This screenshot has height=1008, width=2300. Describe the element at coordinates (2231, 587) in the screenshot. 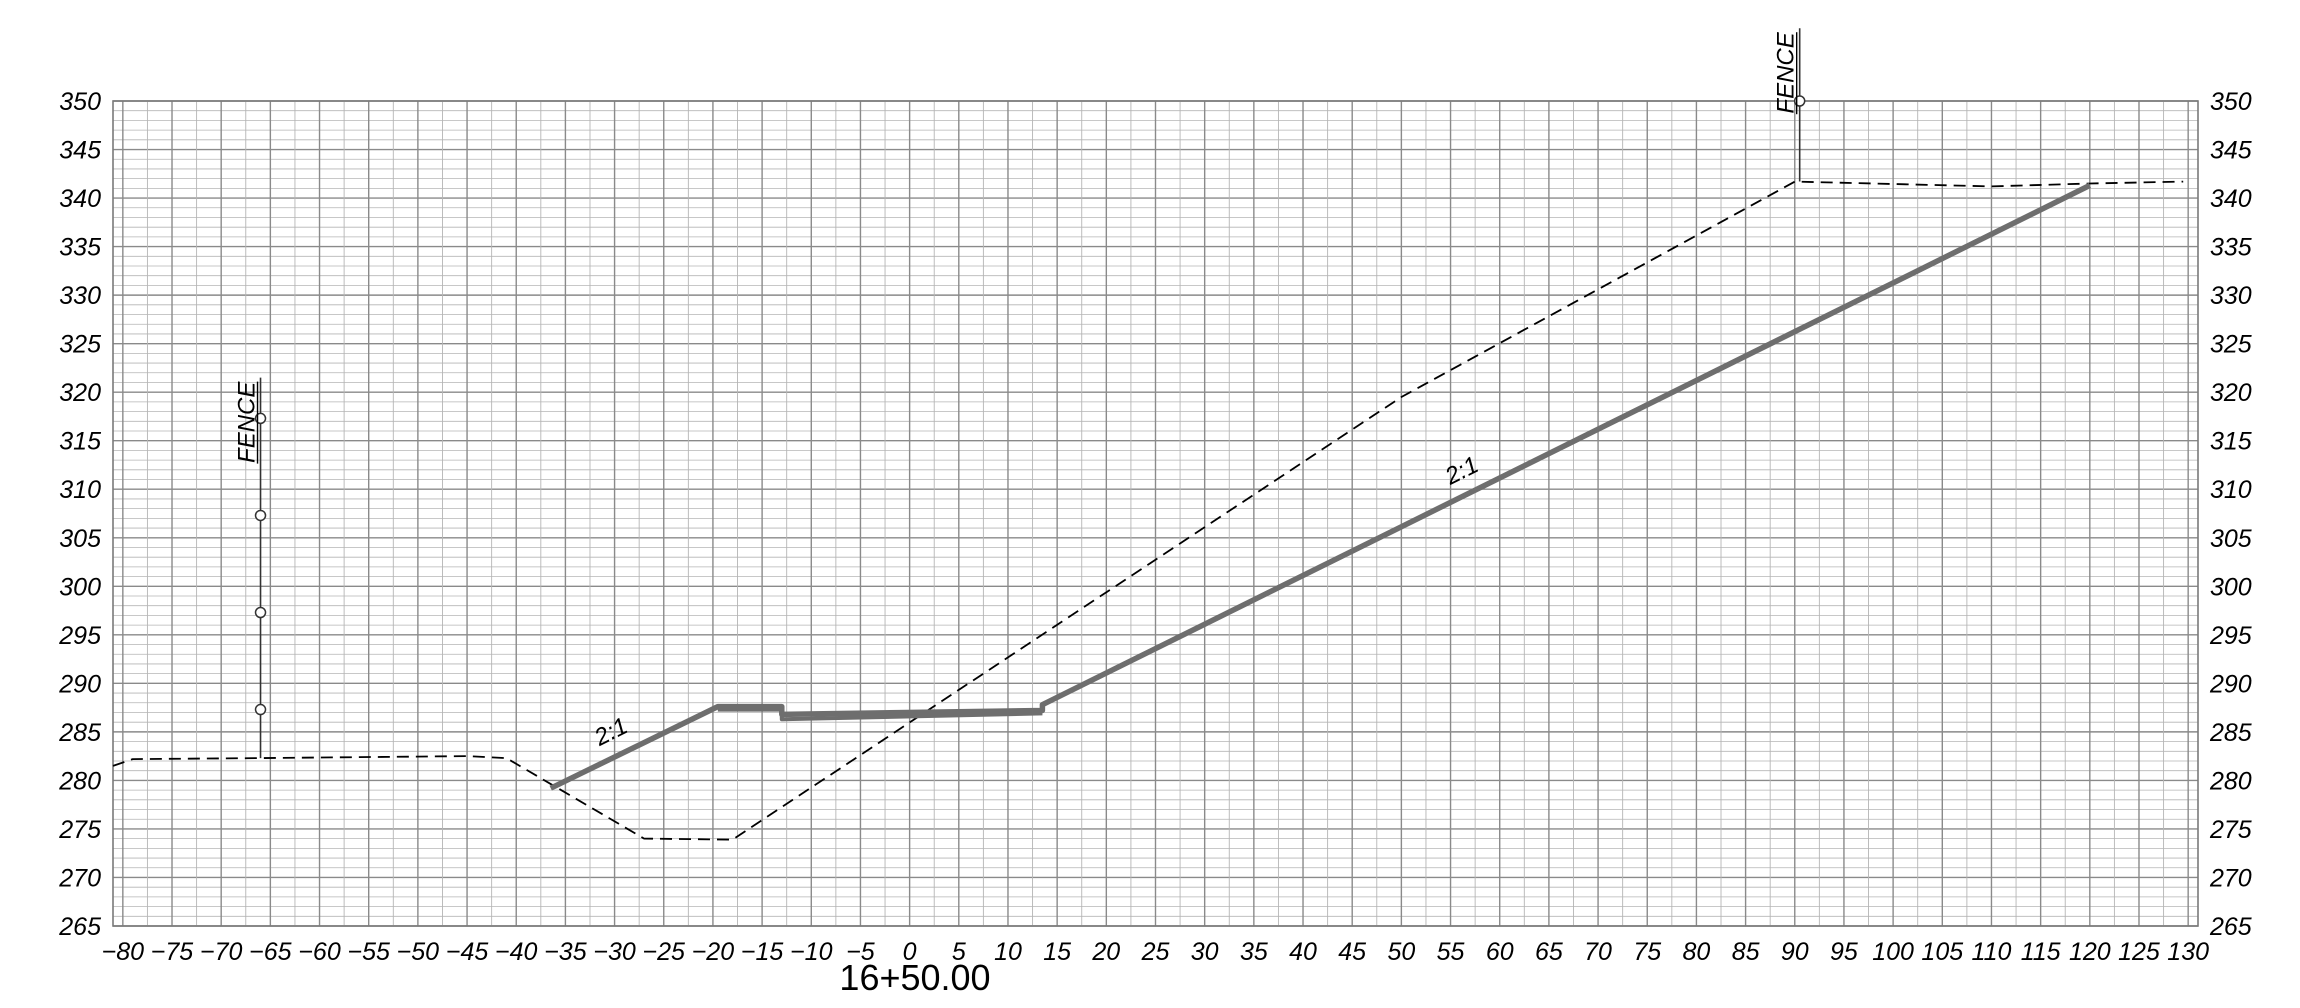

I see `y-tick-label-right: 300` at that location.